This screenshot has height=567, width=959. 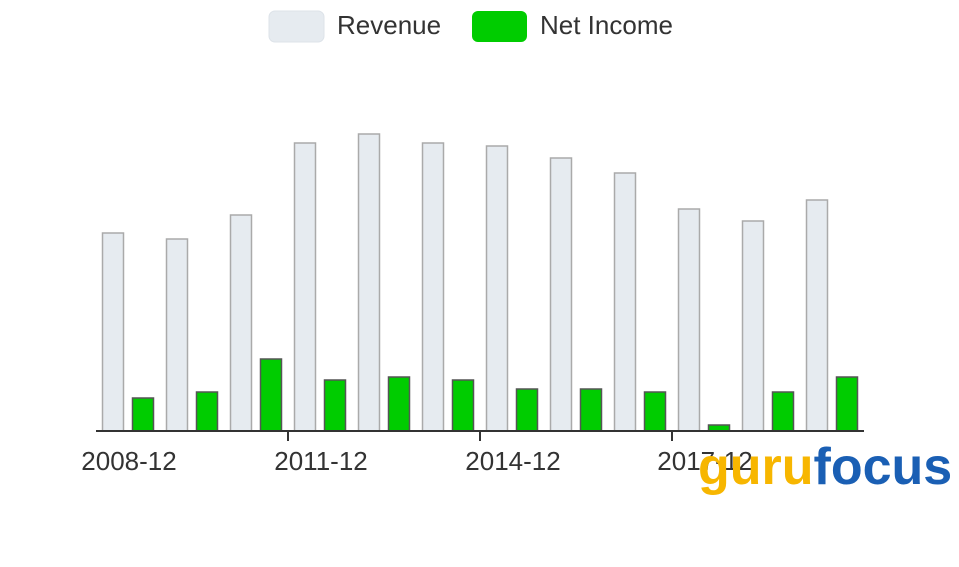 What do you see at coordinates (416, 461) in the screenshot?
I see `x-axis-tick-labels: 2008-12 2011-12 2014-12 2017-12` at bounding box center [416, 461].